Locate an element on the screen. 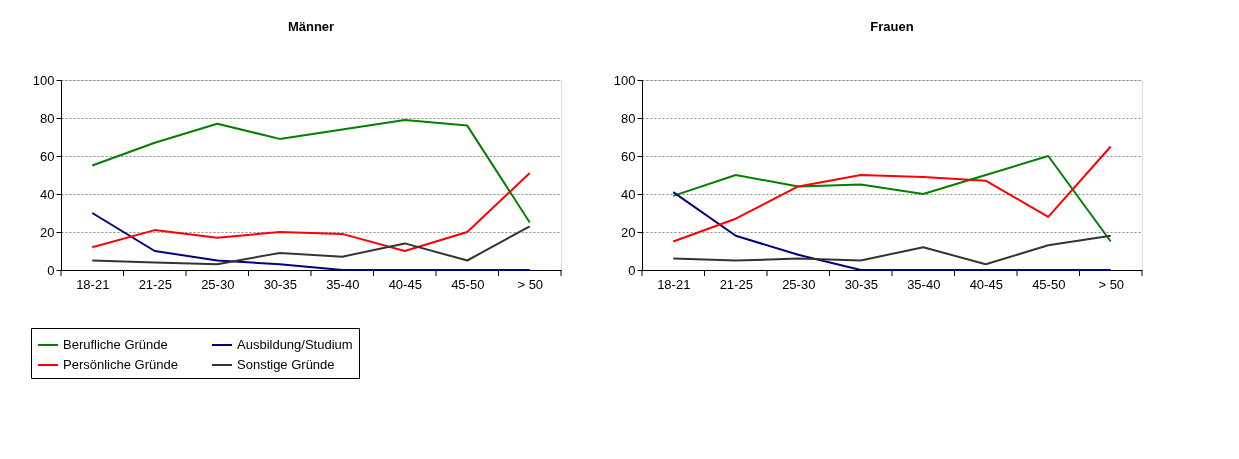  legend-label: Persönliche Gründe is located at coordinates (120, 364).